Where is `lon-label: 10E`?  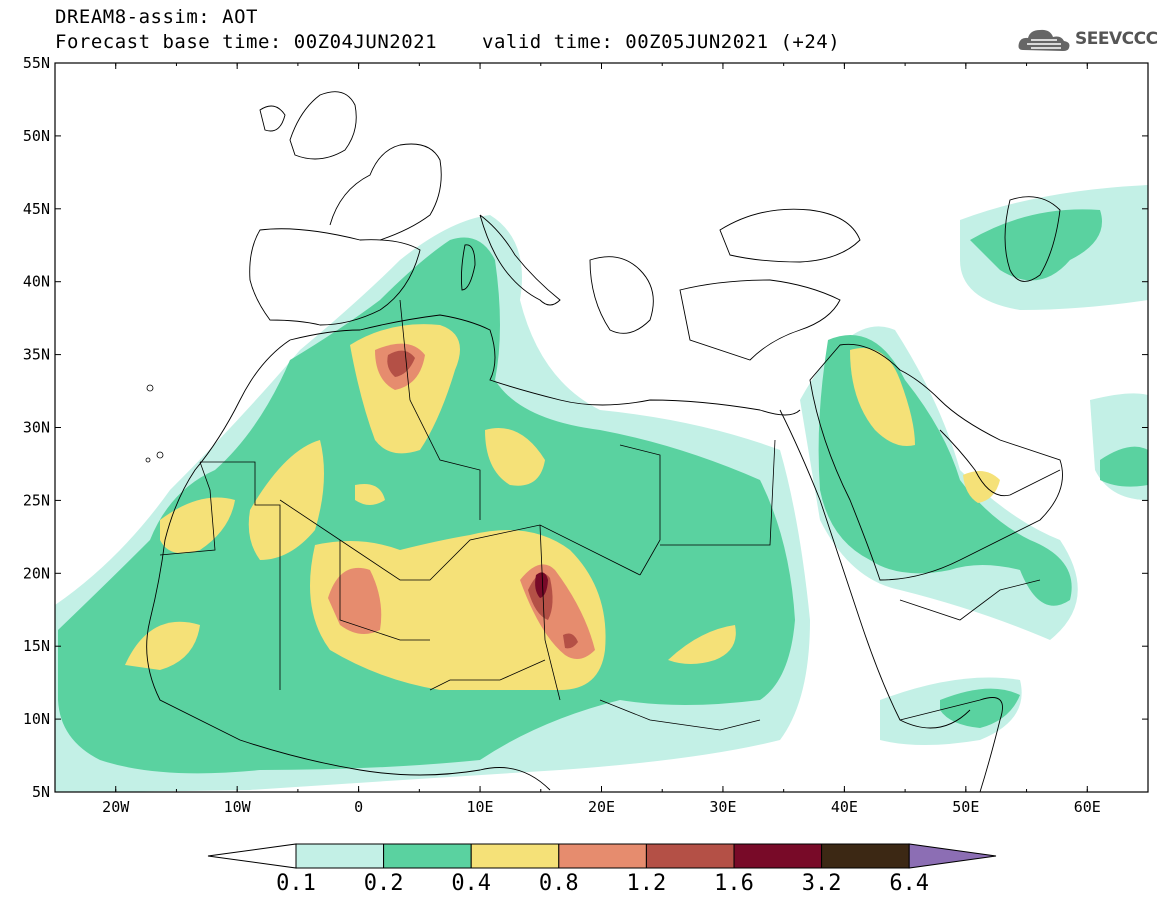 lon-label: 10E is located at coordinates (480, 807).